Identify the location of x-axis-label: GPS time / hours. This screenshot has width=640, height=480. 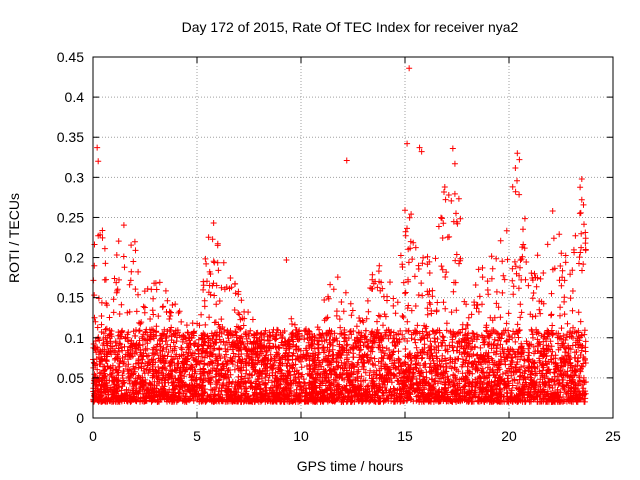
(350, 466).